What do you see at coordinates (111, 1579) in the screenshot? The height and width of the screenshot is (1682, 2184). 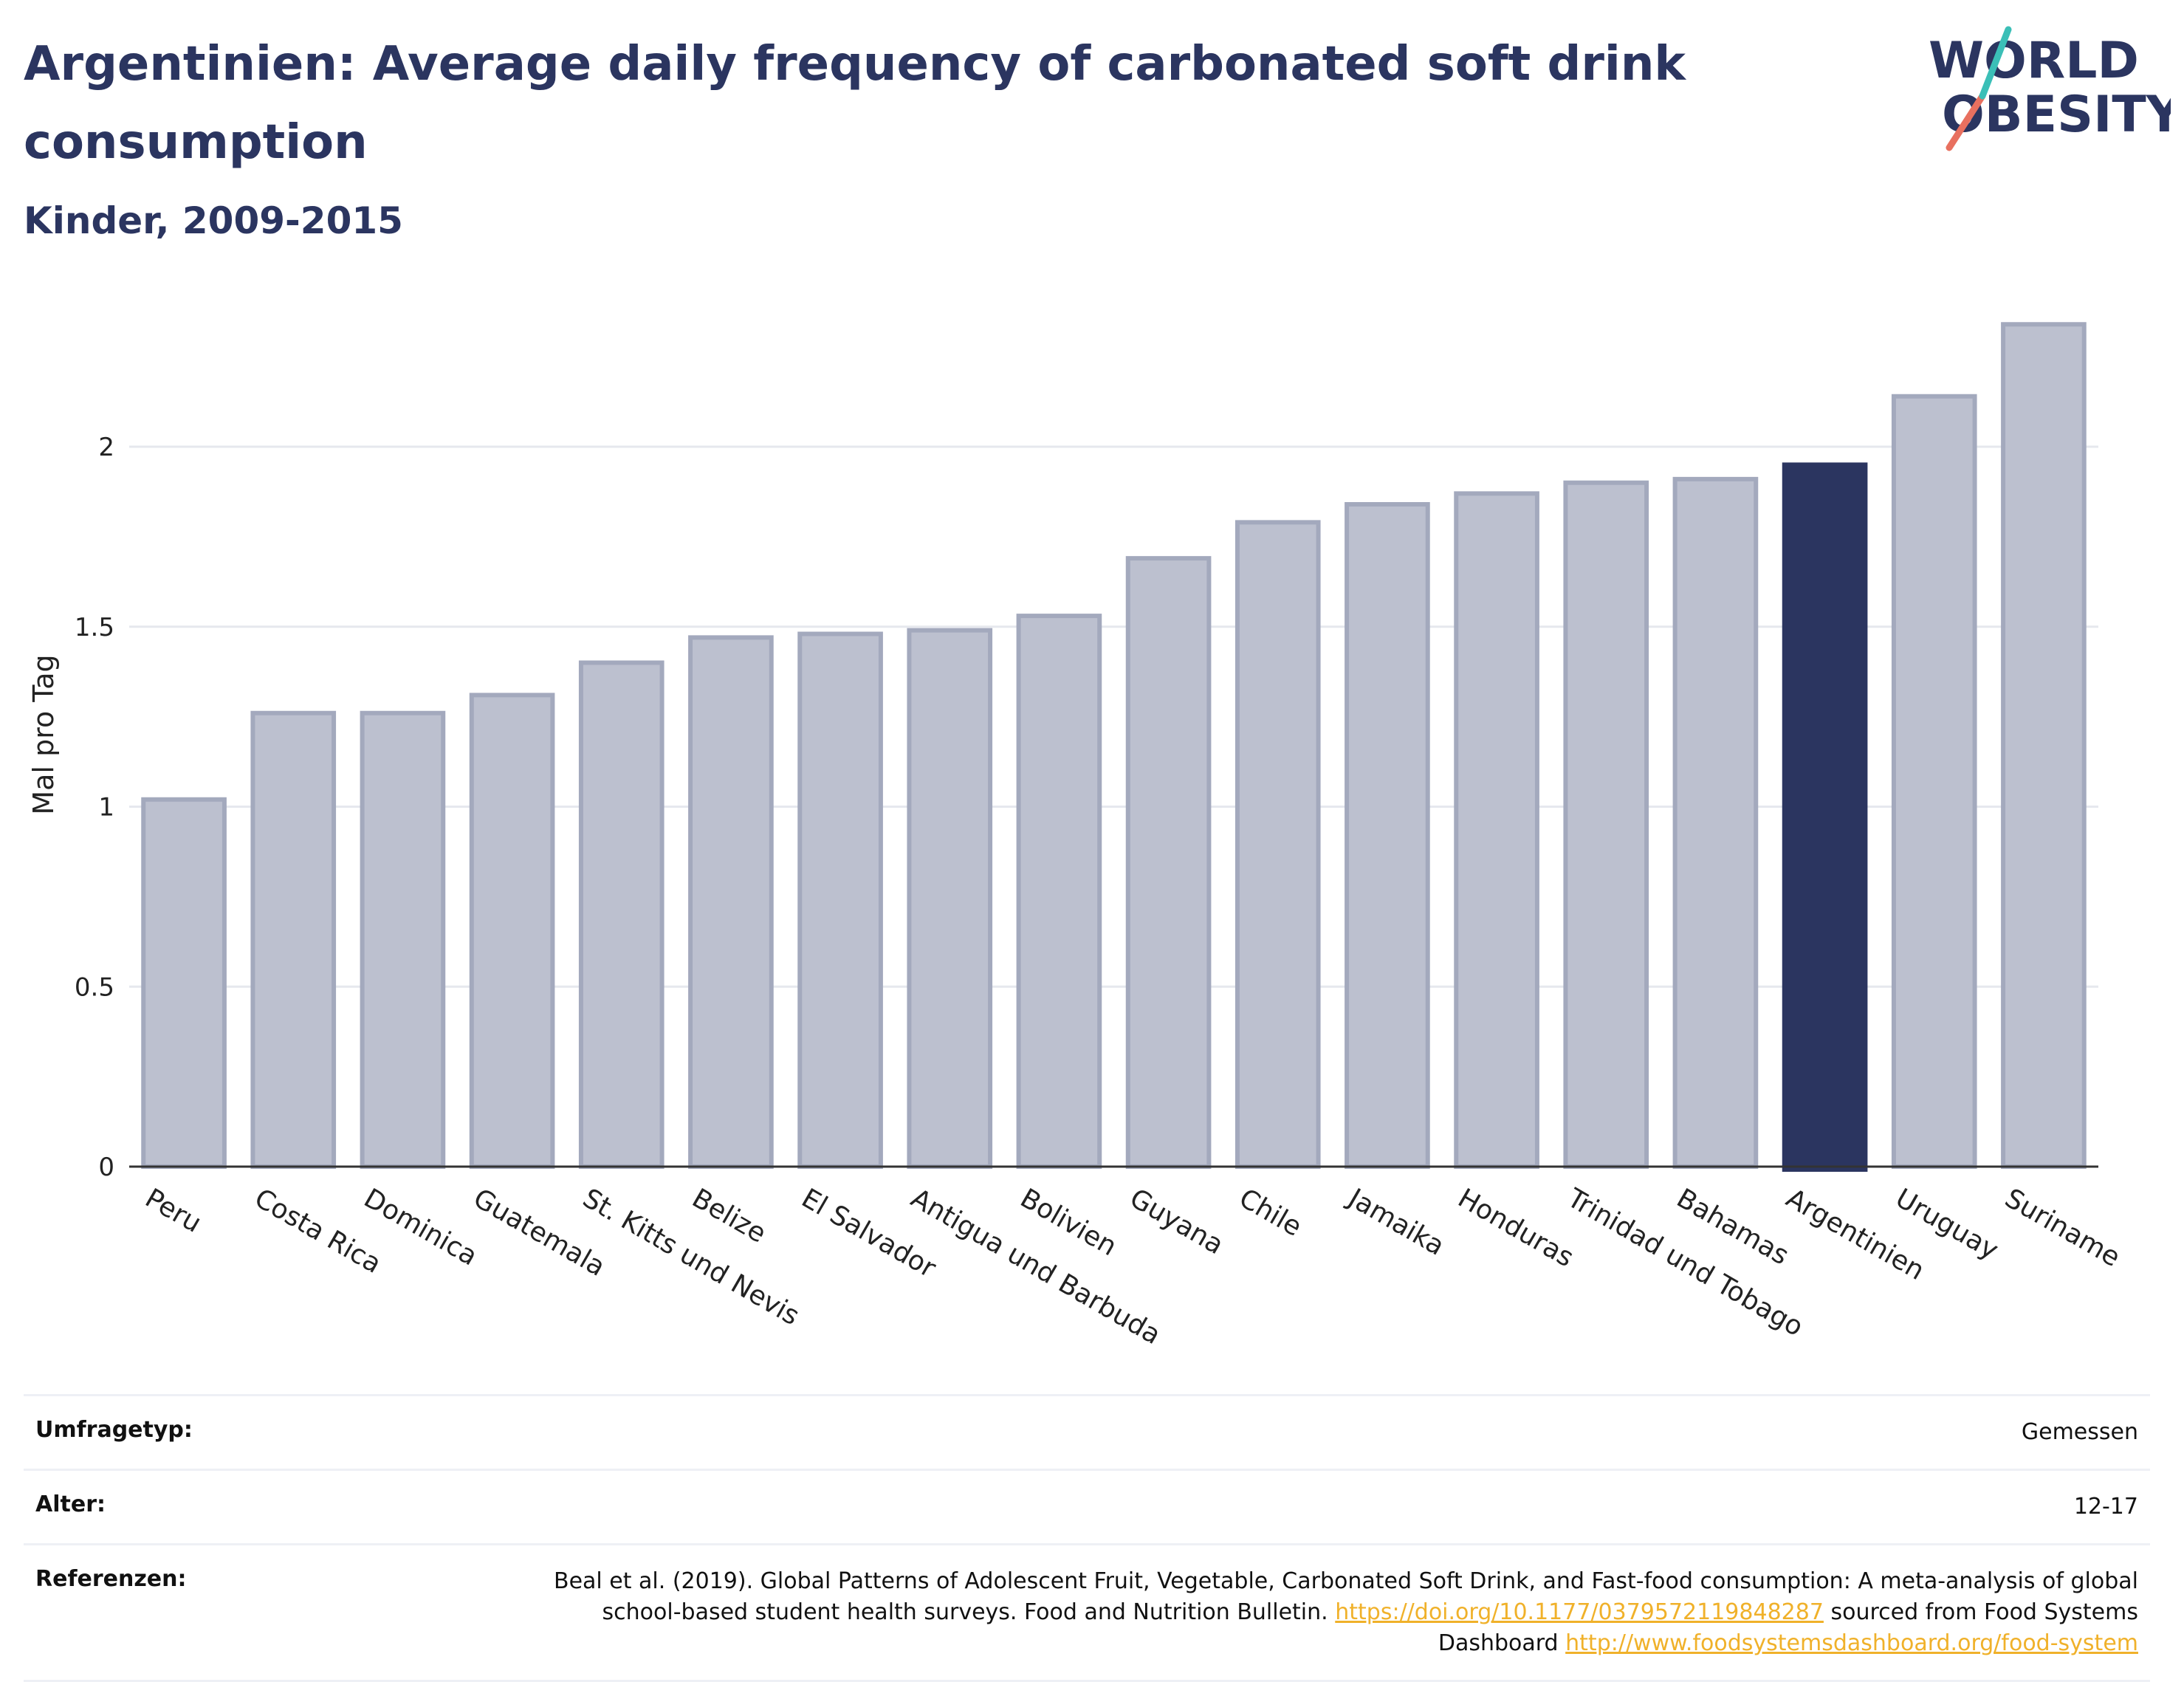 I see `references-label: Referenzen:` at bounding box center [111, 1579].